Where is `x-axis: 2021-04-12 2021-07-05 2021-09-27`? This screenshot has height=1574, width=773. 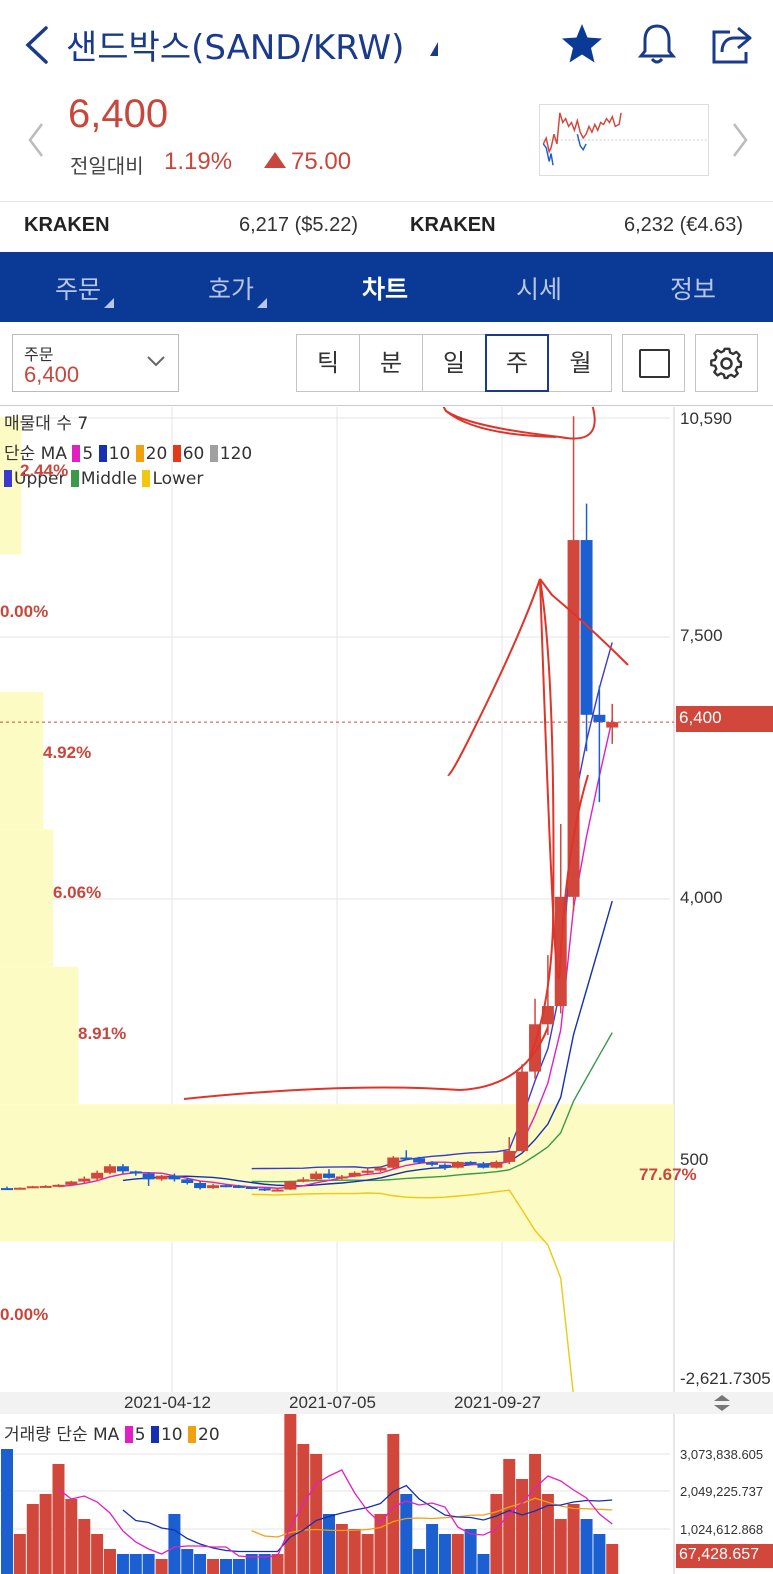
x-axis: 2021-04-12 2021-07-05 2021-09-27 is located at coordinates (386, 1403).